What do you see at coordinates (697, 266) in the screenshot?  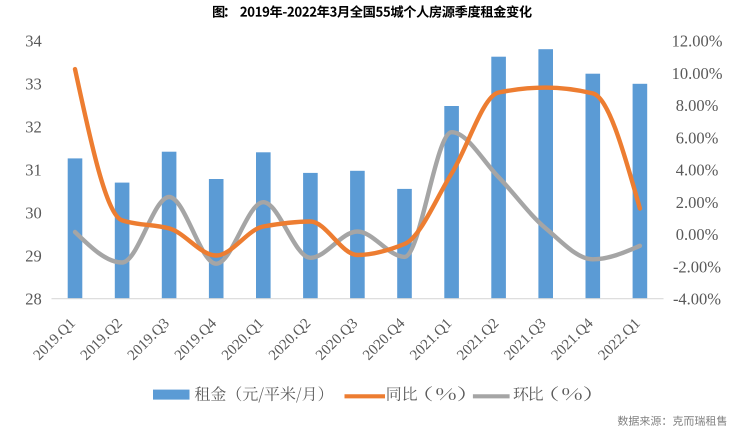 I see `svg-text: -2.00%` at bounding box center [697, 266].